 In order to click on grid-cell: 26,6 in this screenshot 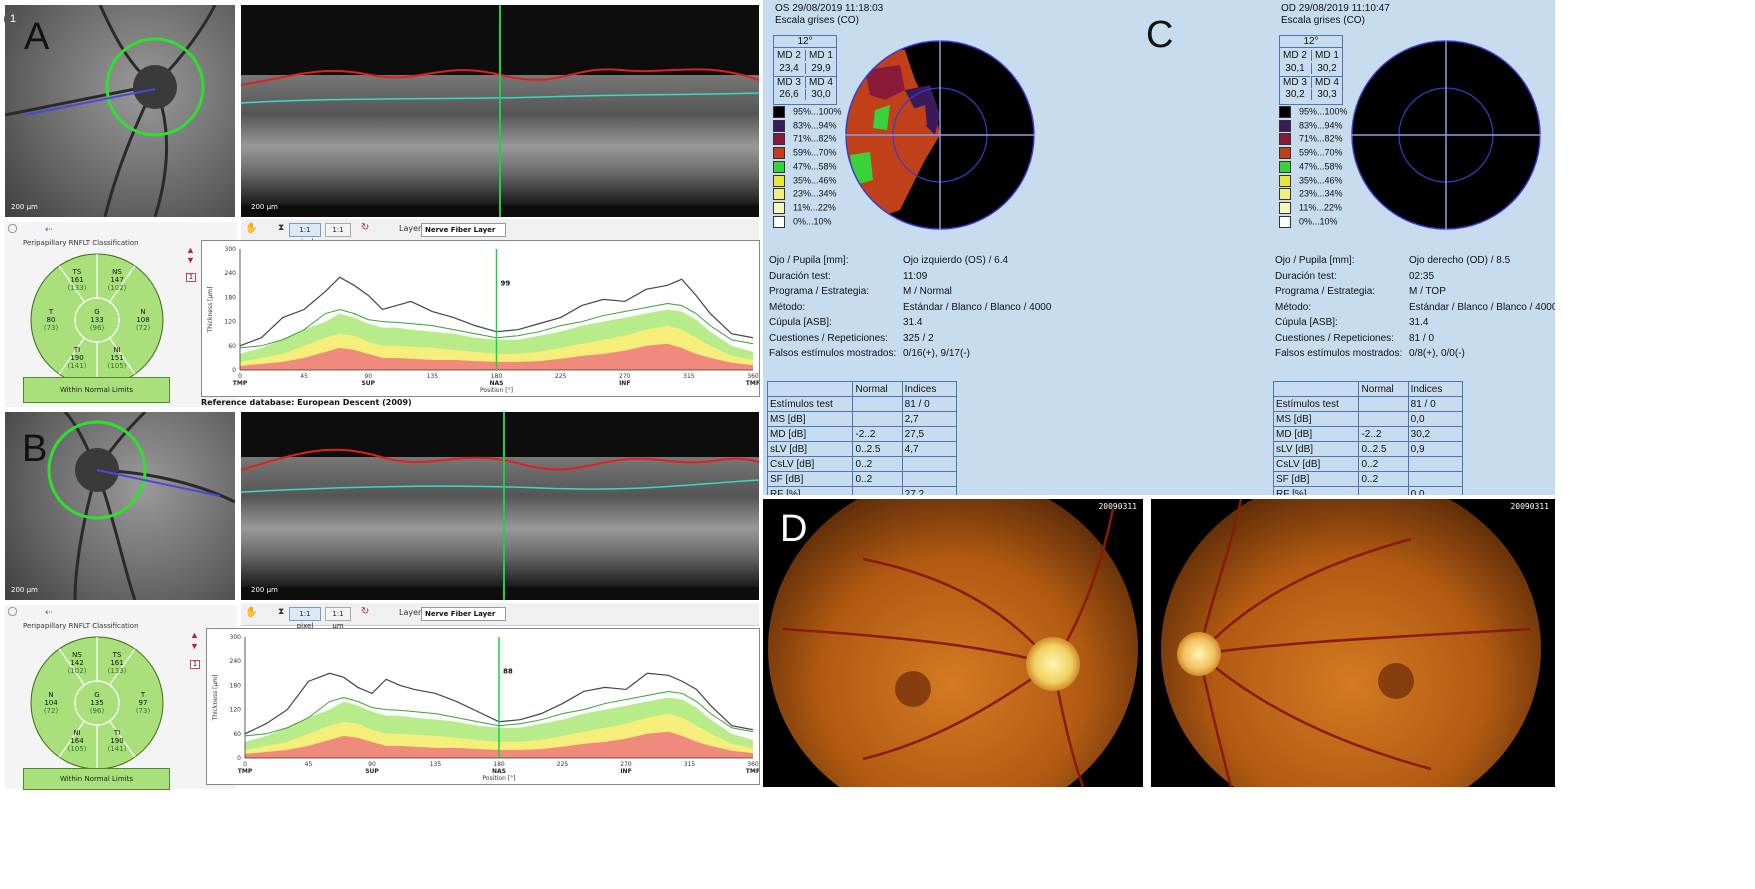, I will do `click(789, 94)`.